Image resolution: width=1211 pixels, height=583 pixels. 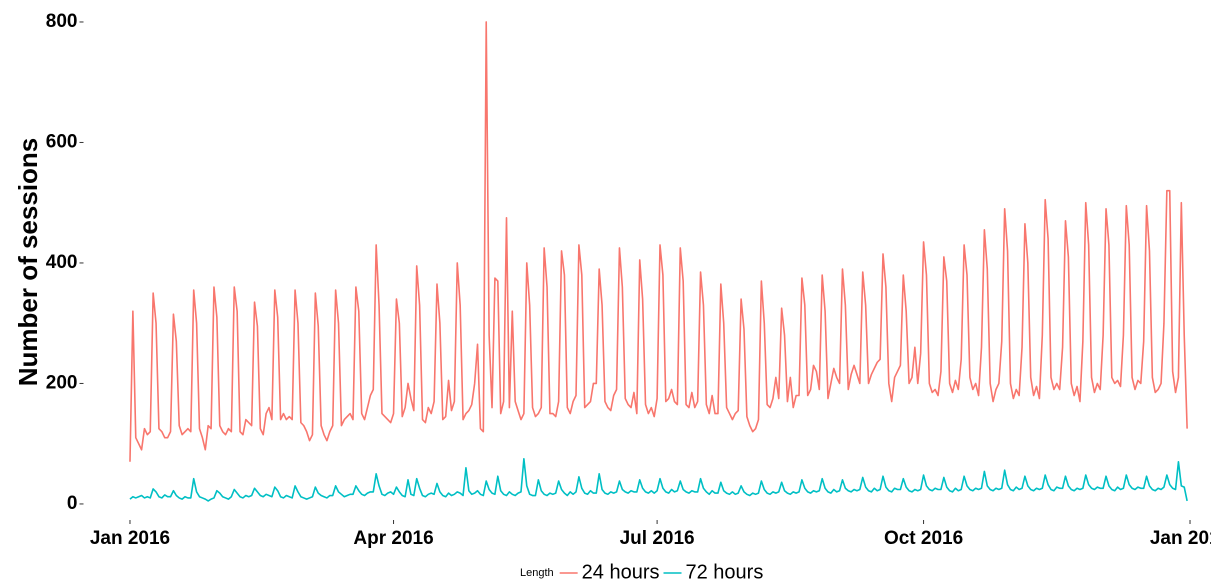 What do you see at coordinates (657, 538) in the screenshot?
I see `x-tick-label: Jul 2016` at bounding box center [657, 538].